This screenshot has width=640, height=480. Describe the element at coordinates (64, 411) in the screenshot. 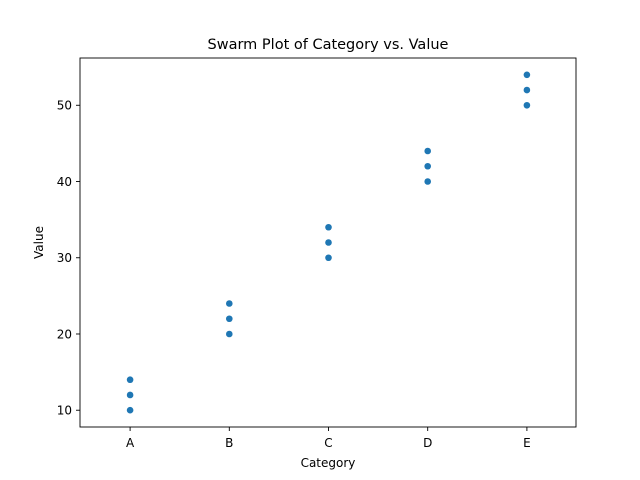

I see `y-tick-label: 10` at that location.